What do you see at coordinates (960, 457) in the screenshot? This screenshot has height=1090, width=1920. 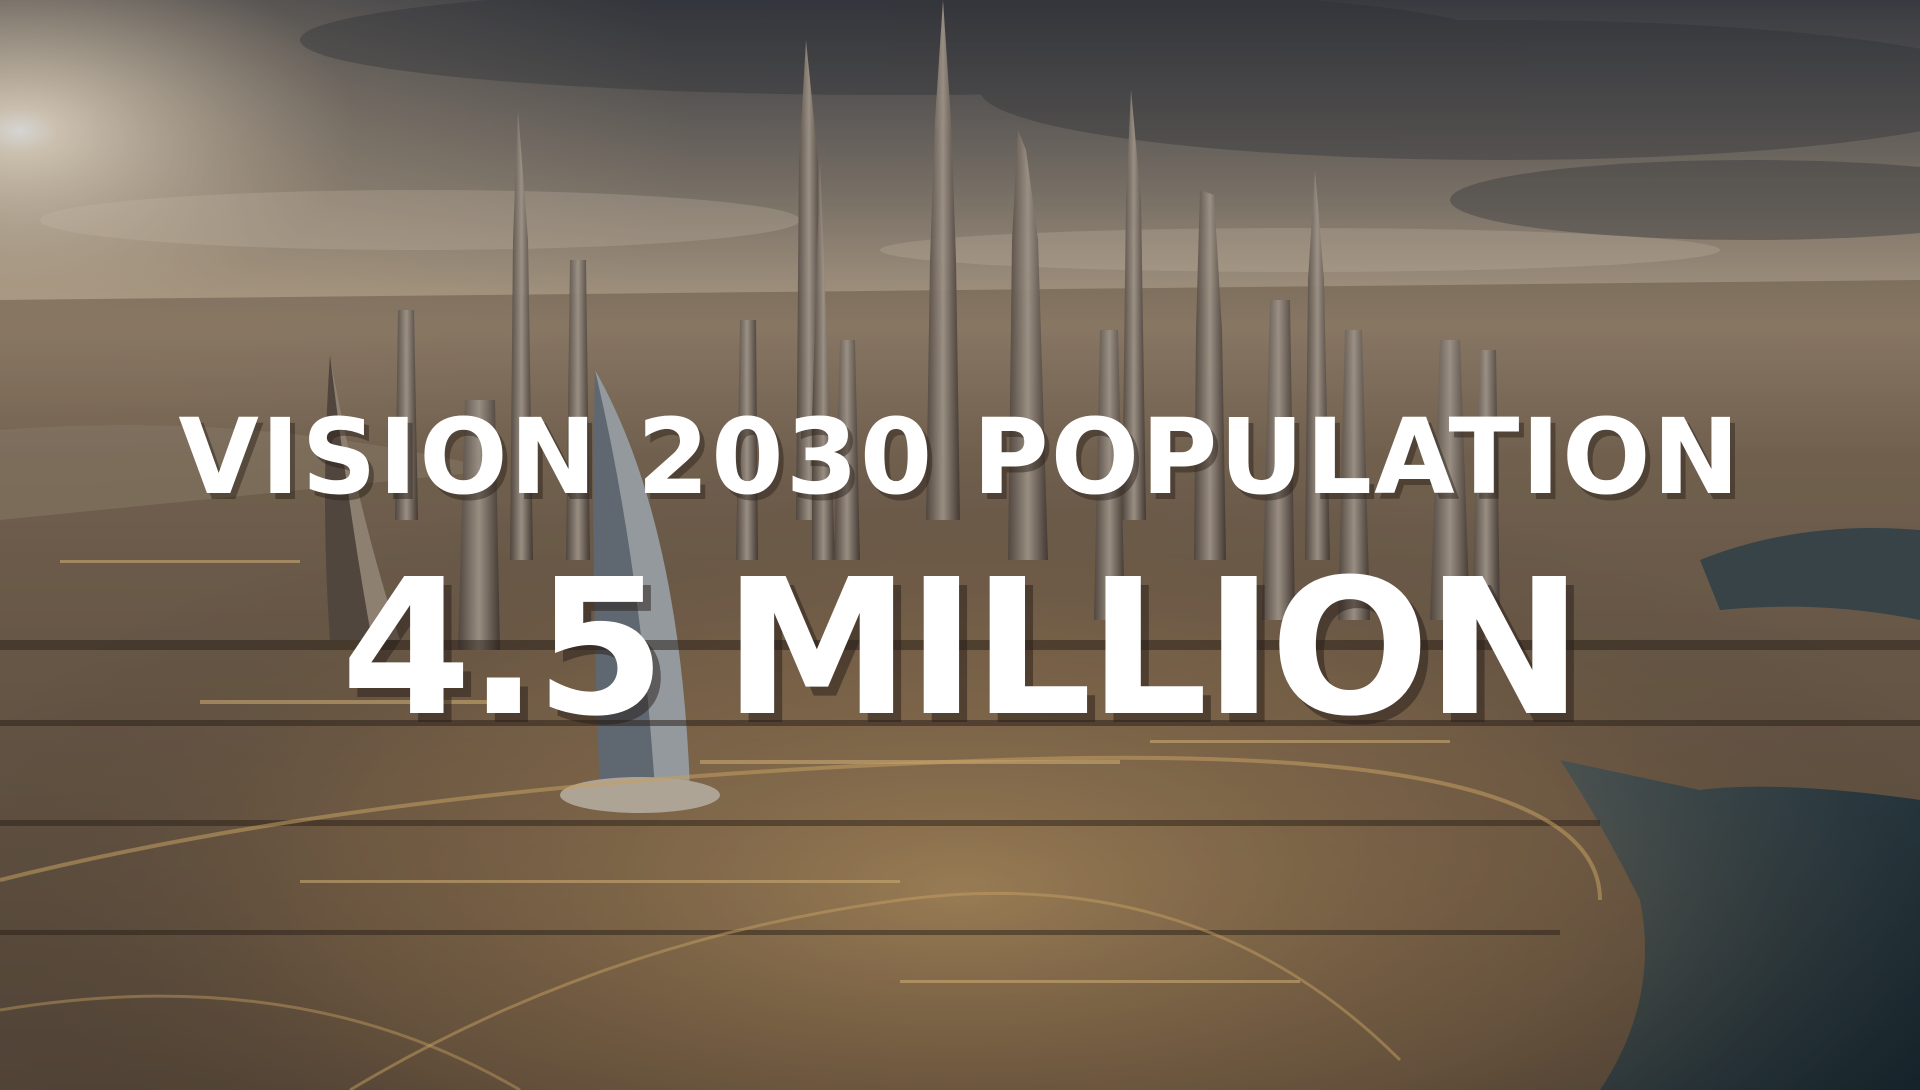 I see `headline-title: VISION 2030 POPULATION` at bounding box center [960, 457].